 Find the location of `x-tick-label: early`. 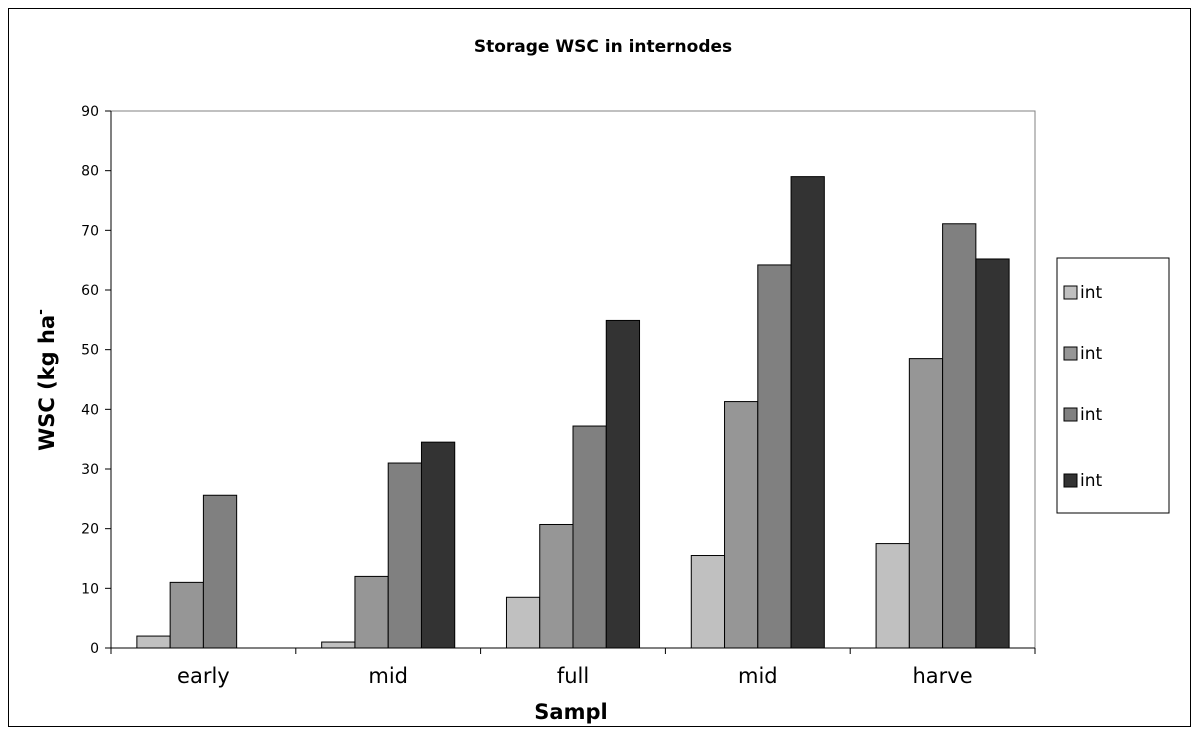

x-tick-label: early is located at coordinates (203, 676).